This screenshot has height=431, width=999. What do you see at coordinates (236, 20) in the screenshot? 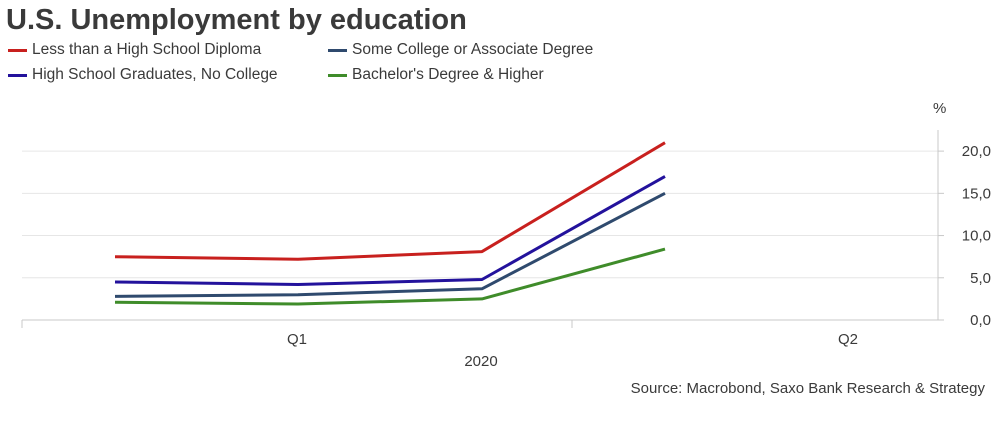
I see `chart-title: U.S. Unemployment by education` at bounding box center [236, 20].